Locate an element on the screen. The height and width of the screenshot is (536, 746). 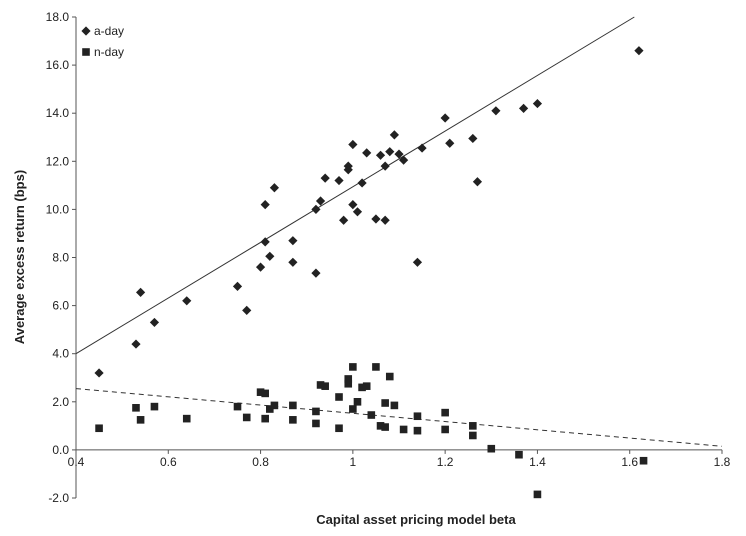
x-tick-label: 1.6 is located at coordinates (629, 462).